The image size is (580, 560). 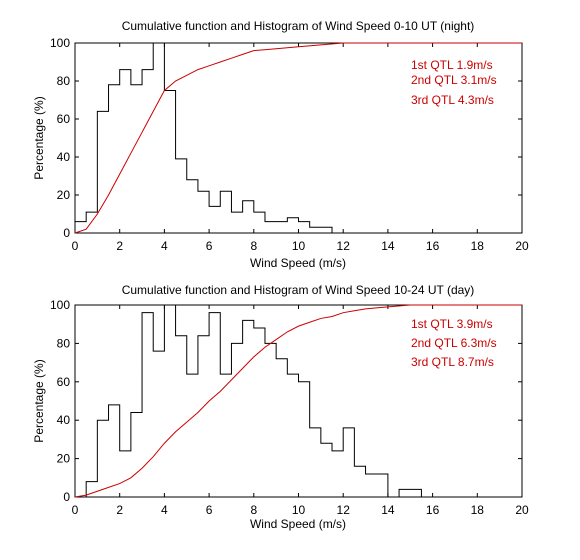 What do you see at coordinates (298, 263) in the screenshot?
I see `x-axis-label-night: Wind Speed (m/s)` at bounding box center [298, 263].